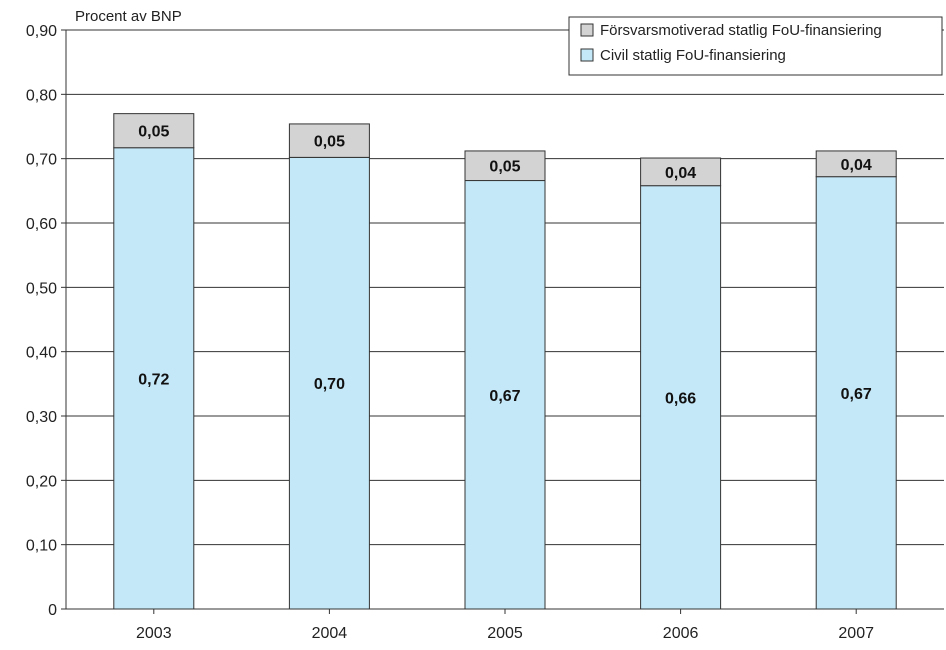  I want to click on y-tick-label: 0,40, so click(41, 353).